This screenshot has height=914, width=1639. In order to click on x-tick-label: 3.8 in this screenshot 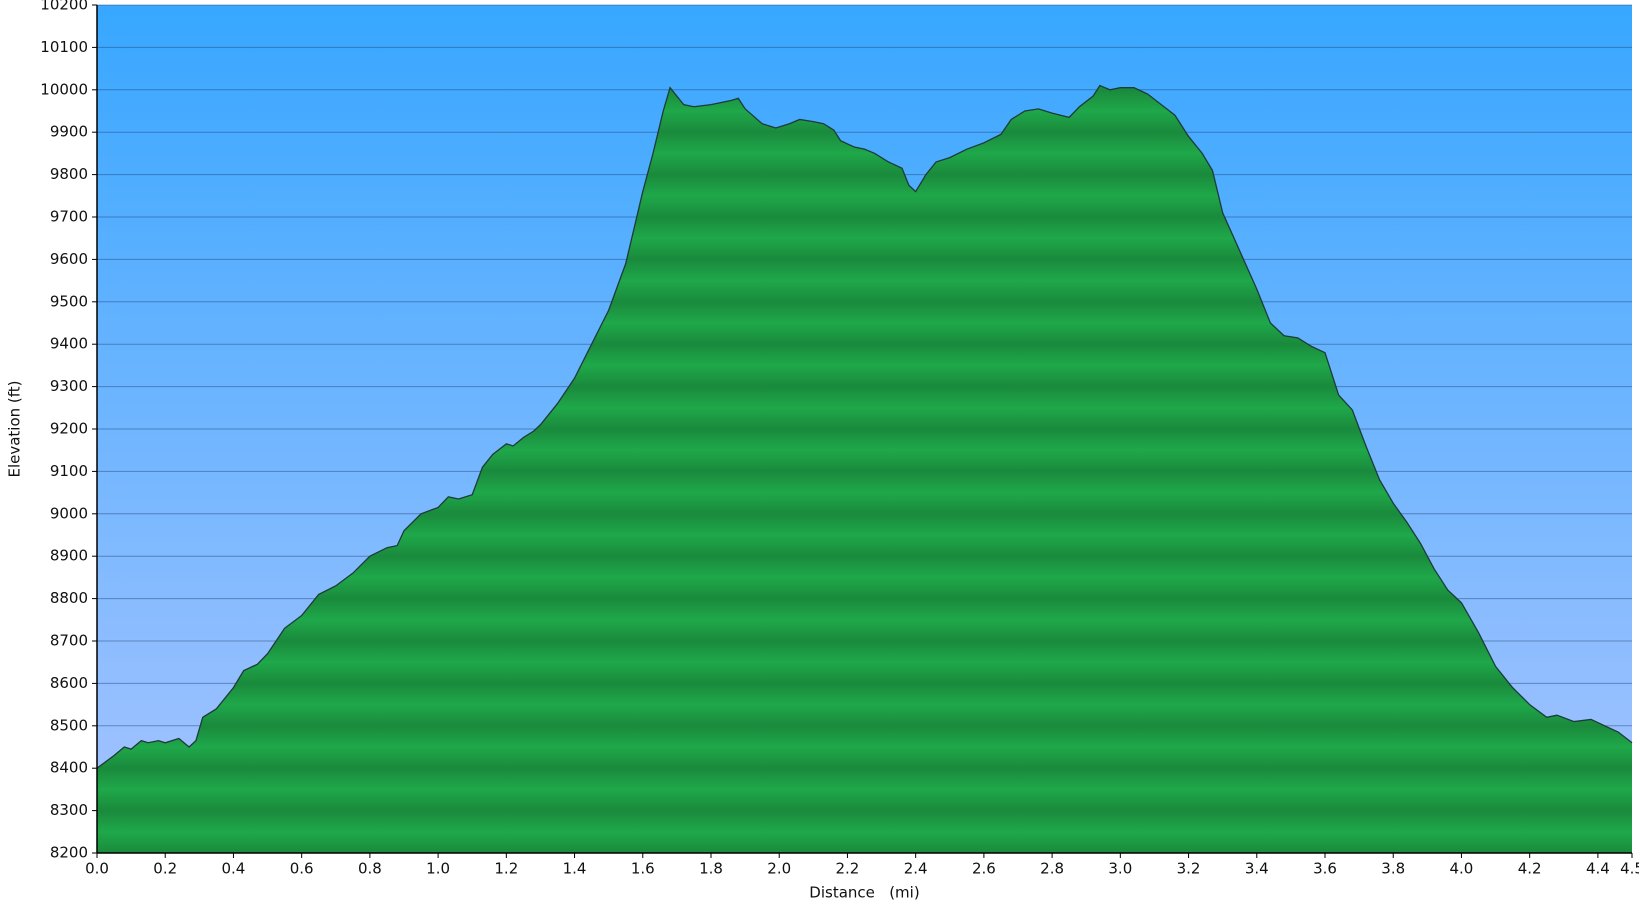, I will do `click(1393, 869)`.